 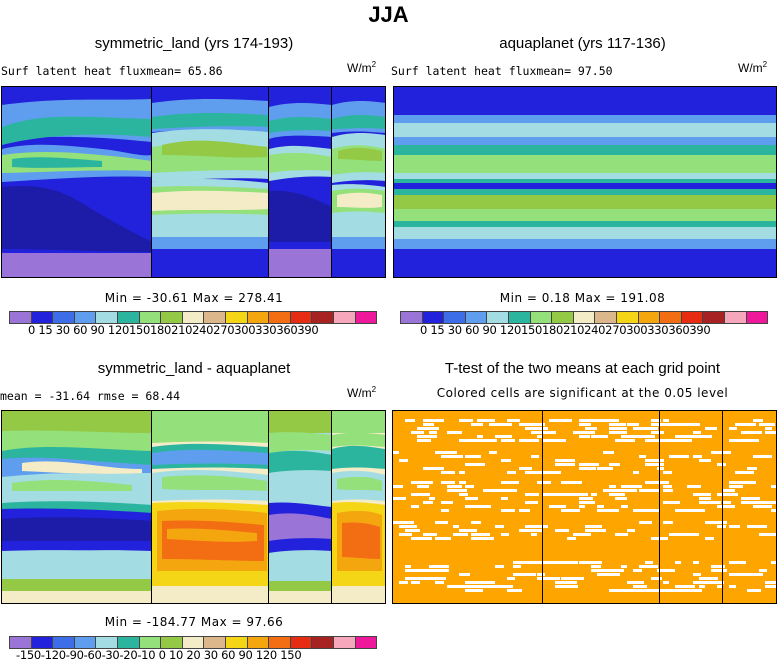 I want to click on panel4-map, so click(x=584, y=507).